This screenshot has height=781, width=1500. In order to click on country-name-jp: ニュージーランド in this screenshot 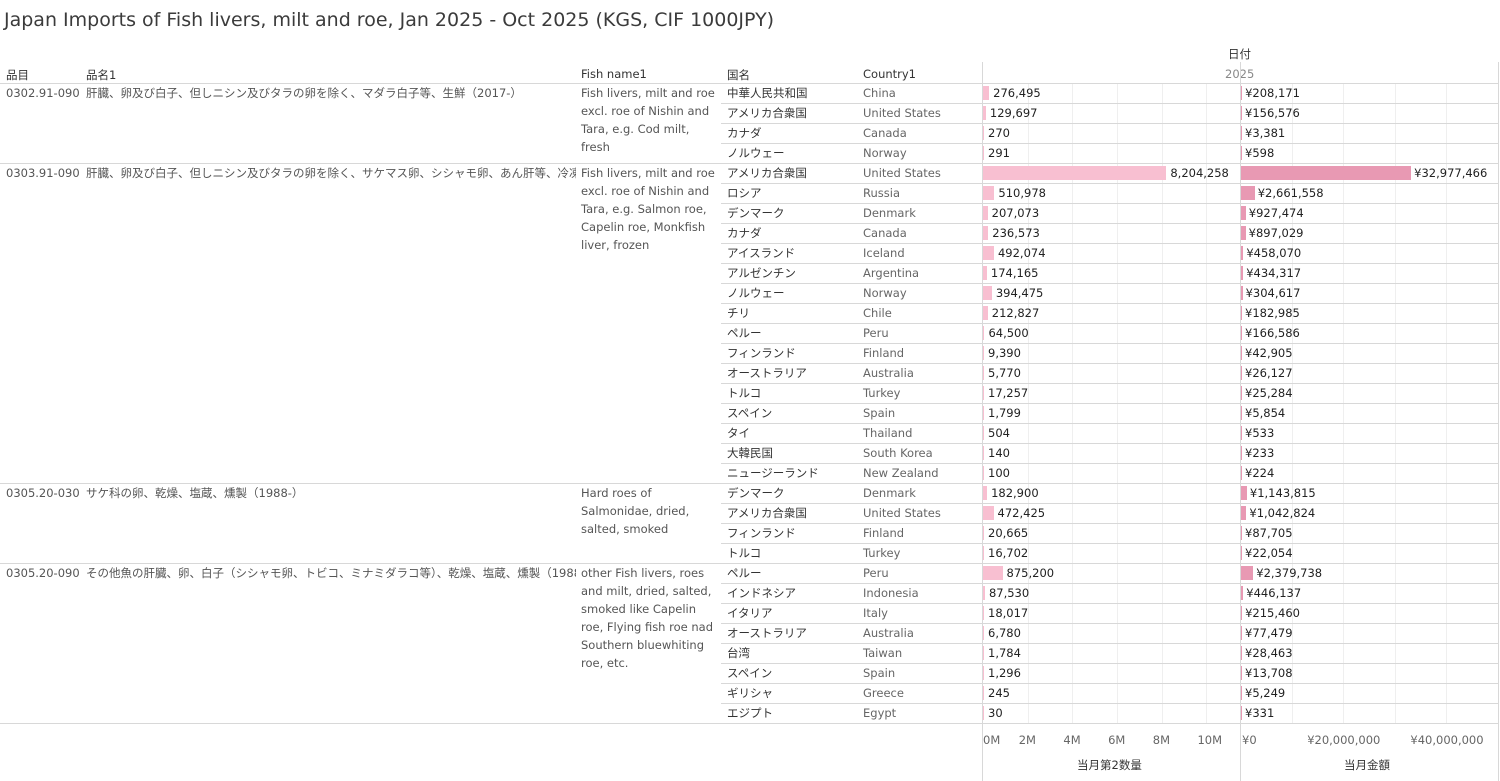, I will do `click(773, 473)`.